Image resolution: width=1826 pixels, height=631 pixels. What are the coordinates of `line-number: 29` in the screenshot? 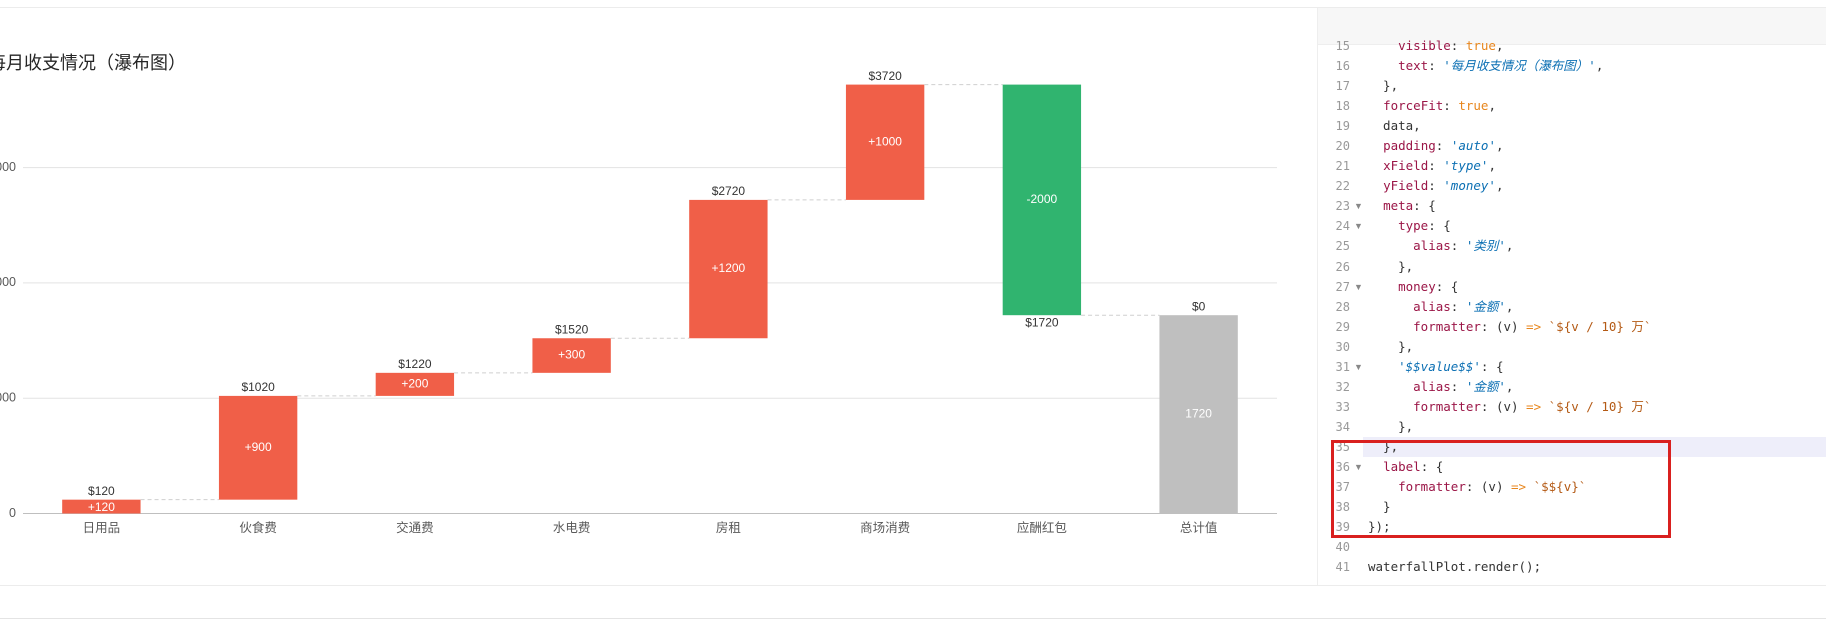 It's located at (1342, 326).